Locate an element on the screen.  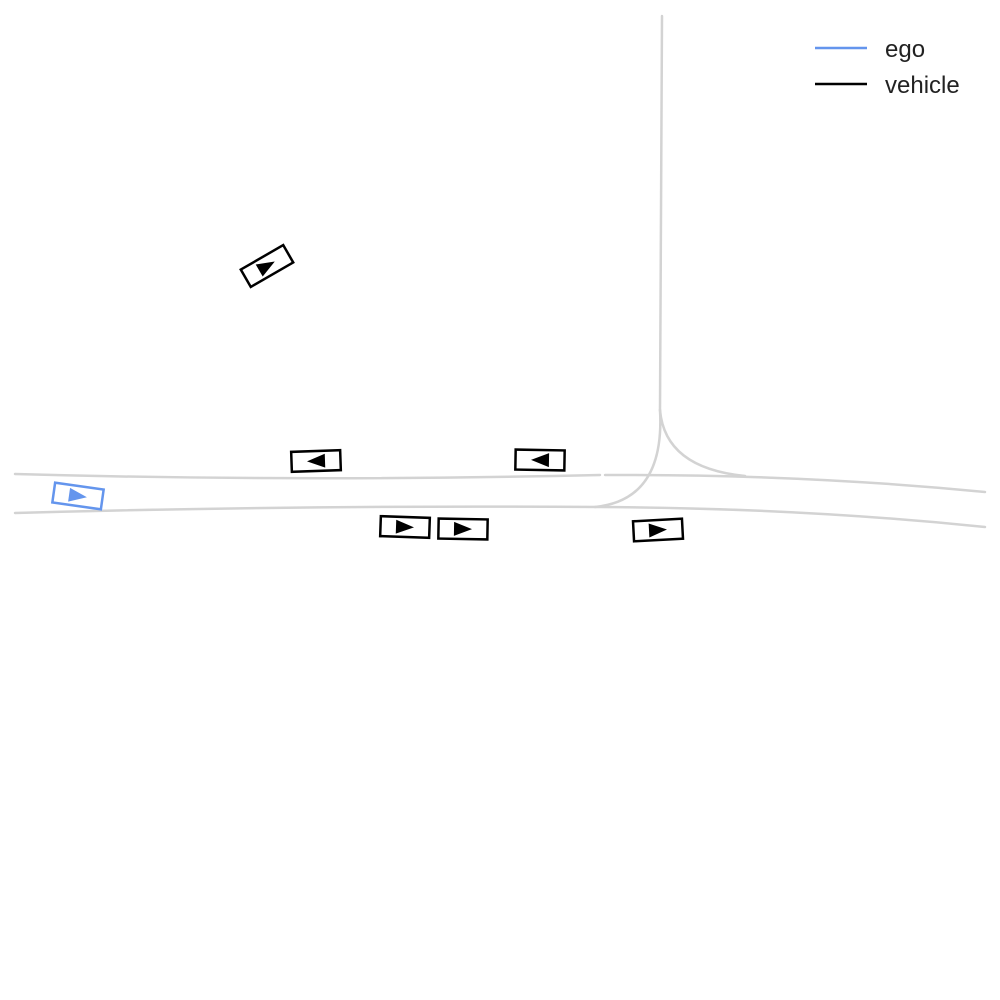
road-edge-north-west is located at coordinates (307, 476).